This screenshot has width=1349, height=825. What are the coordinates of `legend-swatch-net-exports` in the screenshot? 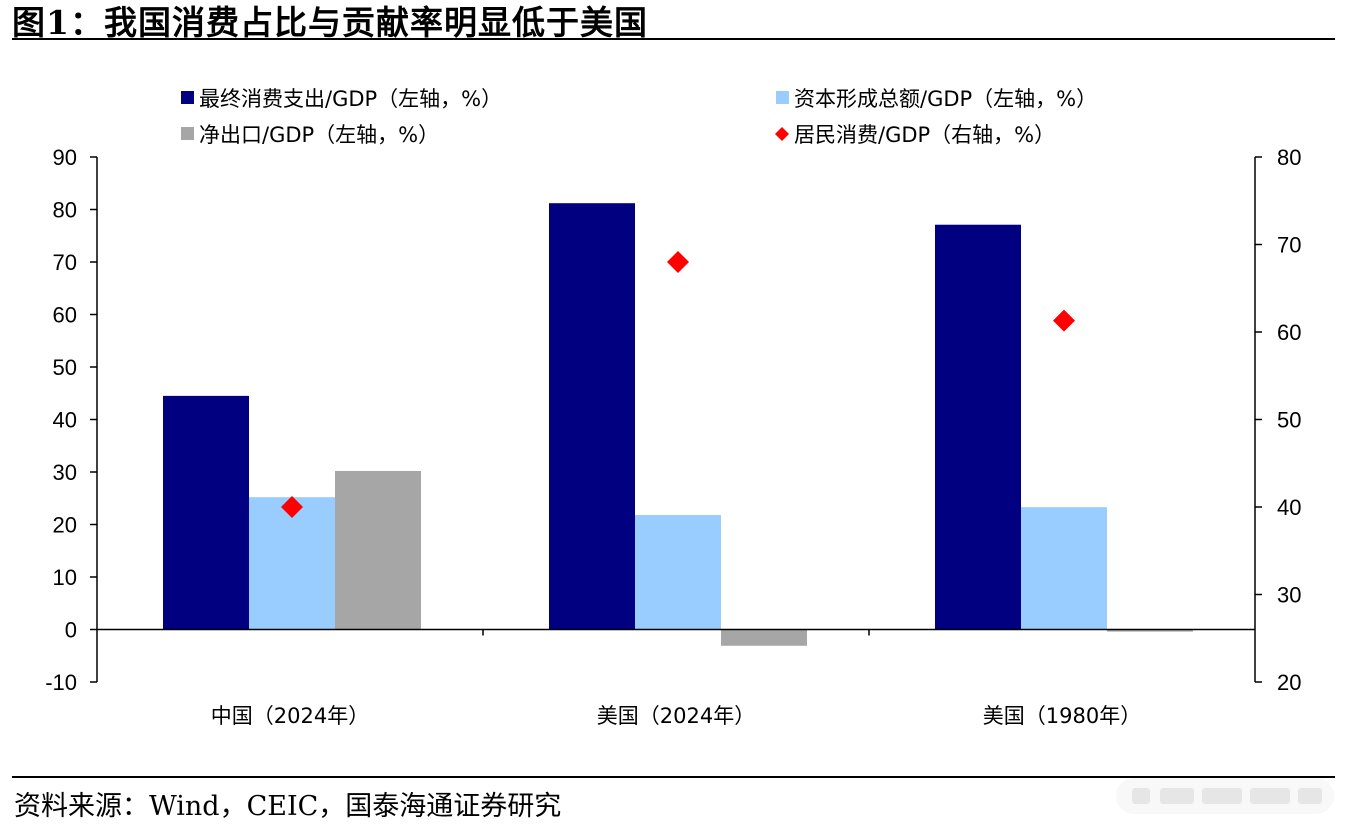 It's located at (187, 133).